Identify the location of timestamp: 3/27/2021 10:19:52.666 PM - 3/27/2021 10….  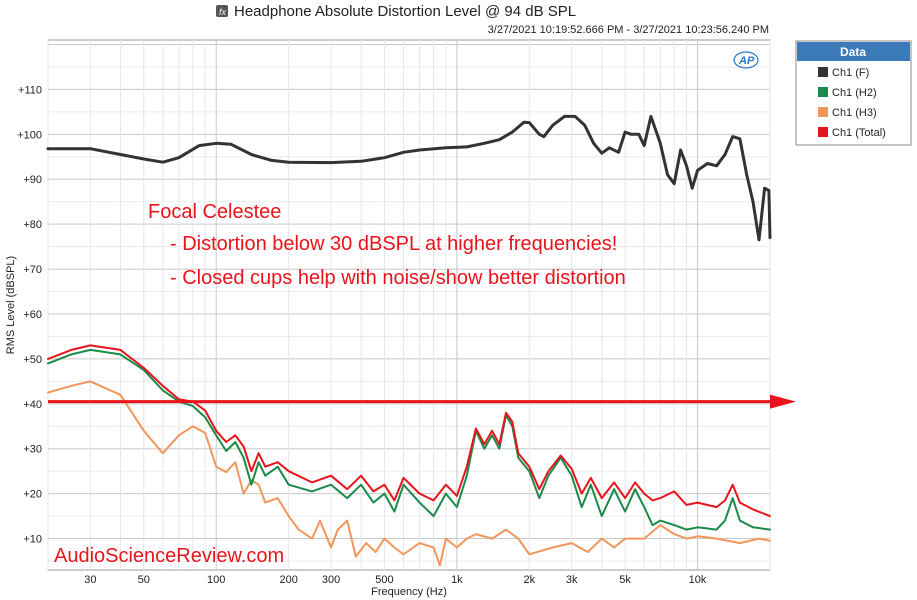
(628, 30).